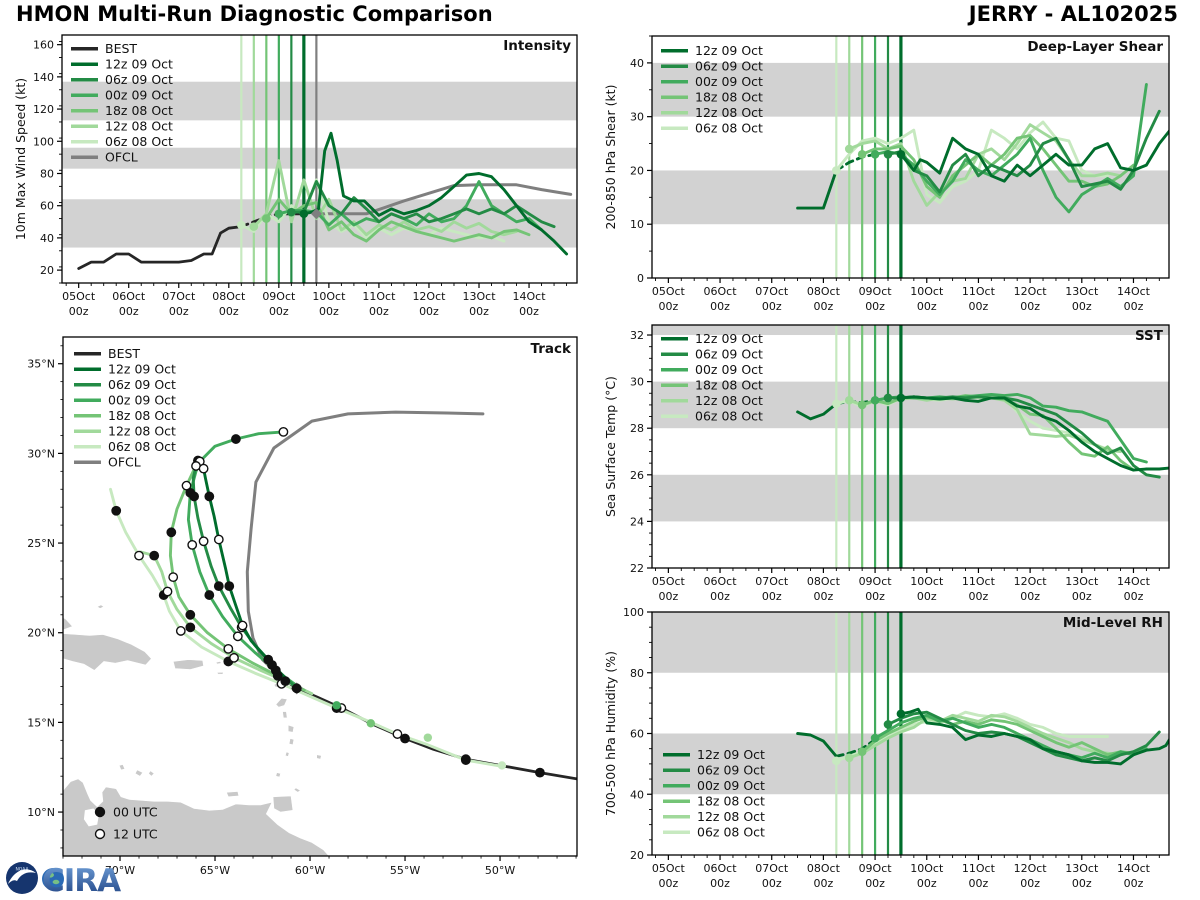 The height and width of the screenshot is (900, 1200). What do you see at coordinates (22, 870) in the screenshot?
I see `noaa-text: NOAA` at bounding box center [22, 870].